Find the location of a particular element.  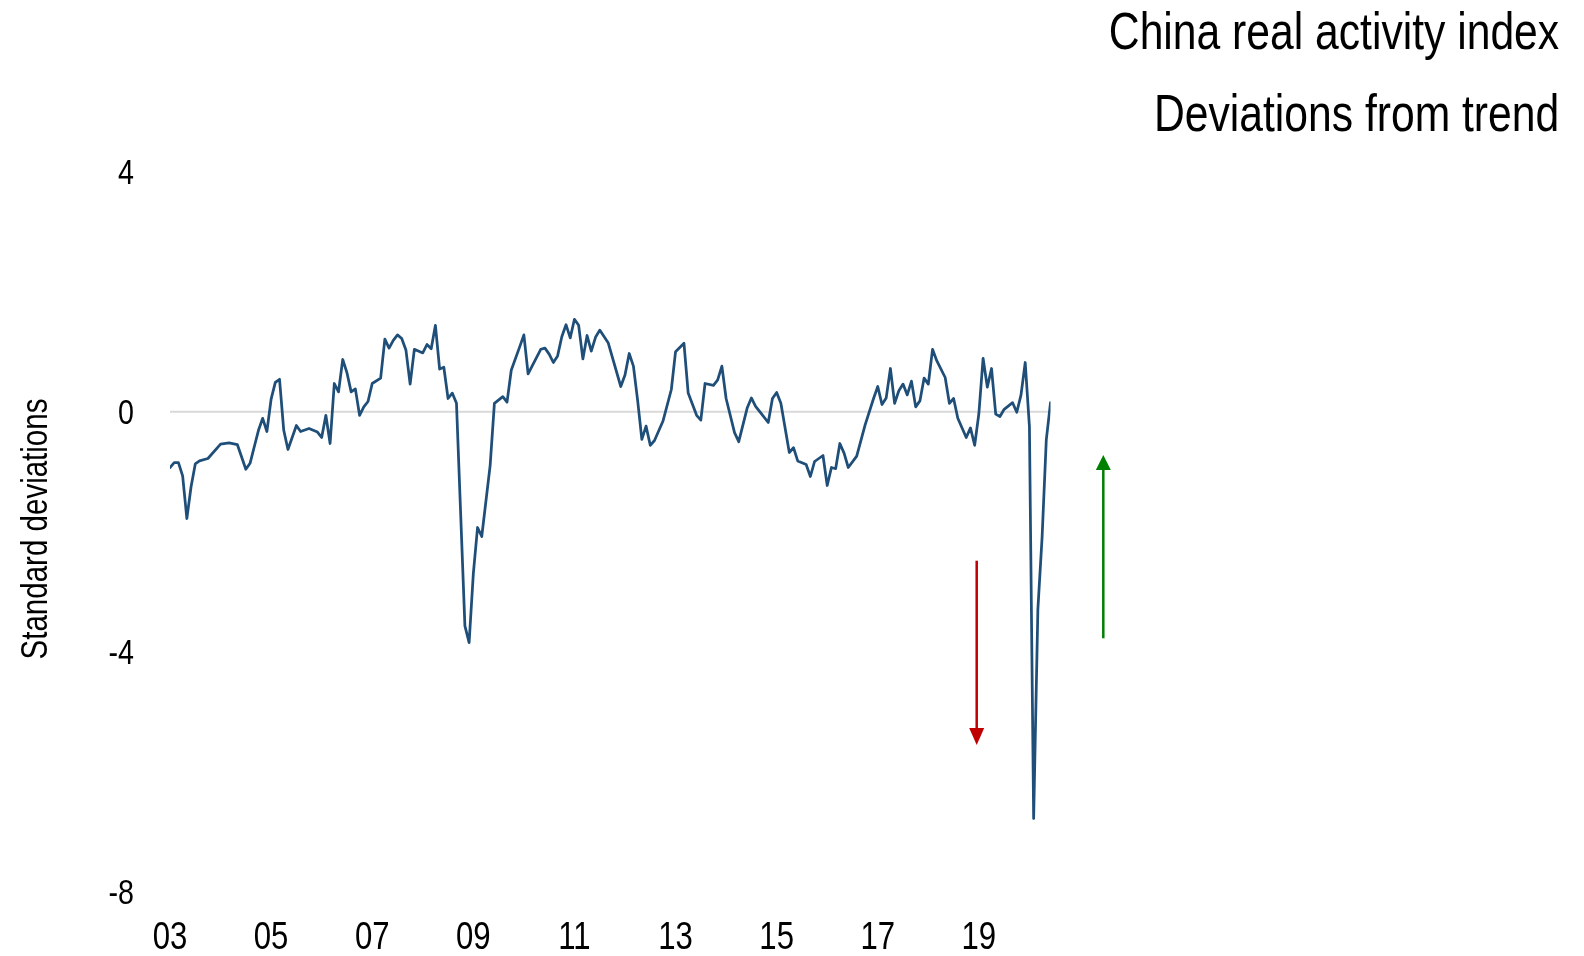

y-tick-label: 4 is located at coordinates (126, 172).